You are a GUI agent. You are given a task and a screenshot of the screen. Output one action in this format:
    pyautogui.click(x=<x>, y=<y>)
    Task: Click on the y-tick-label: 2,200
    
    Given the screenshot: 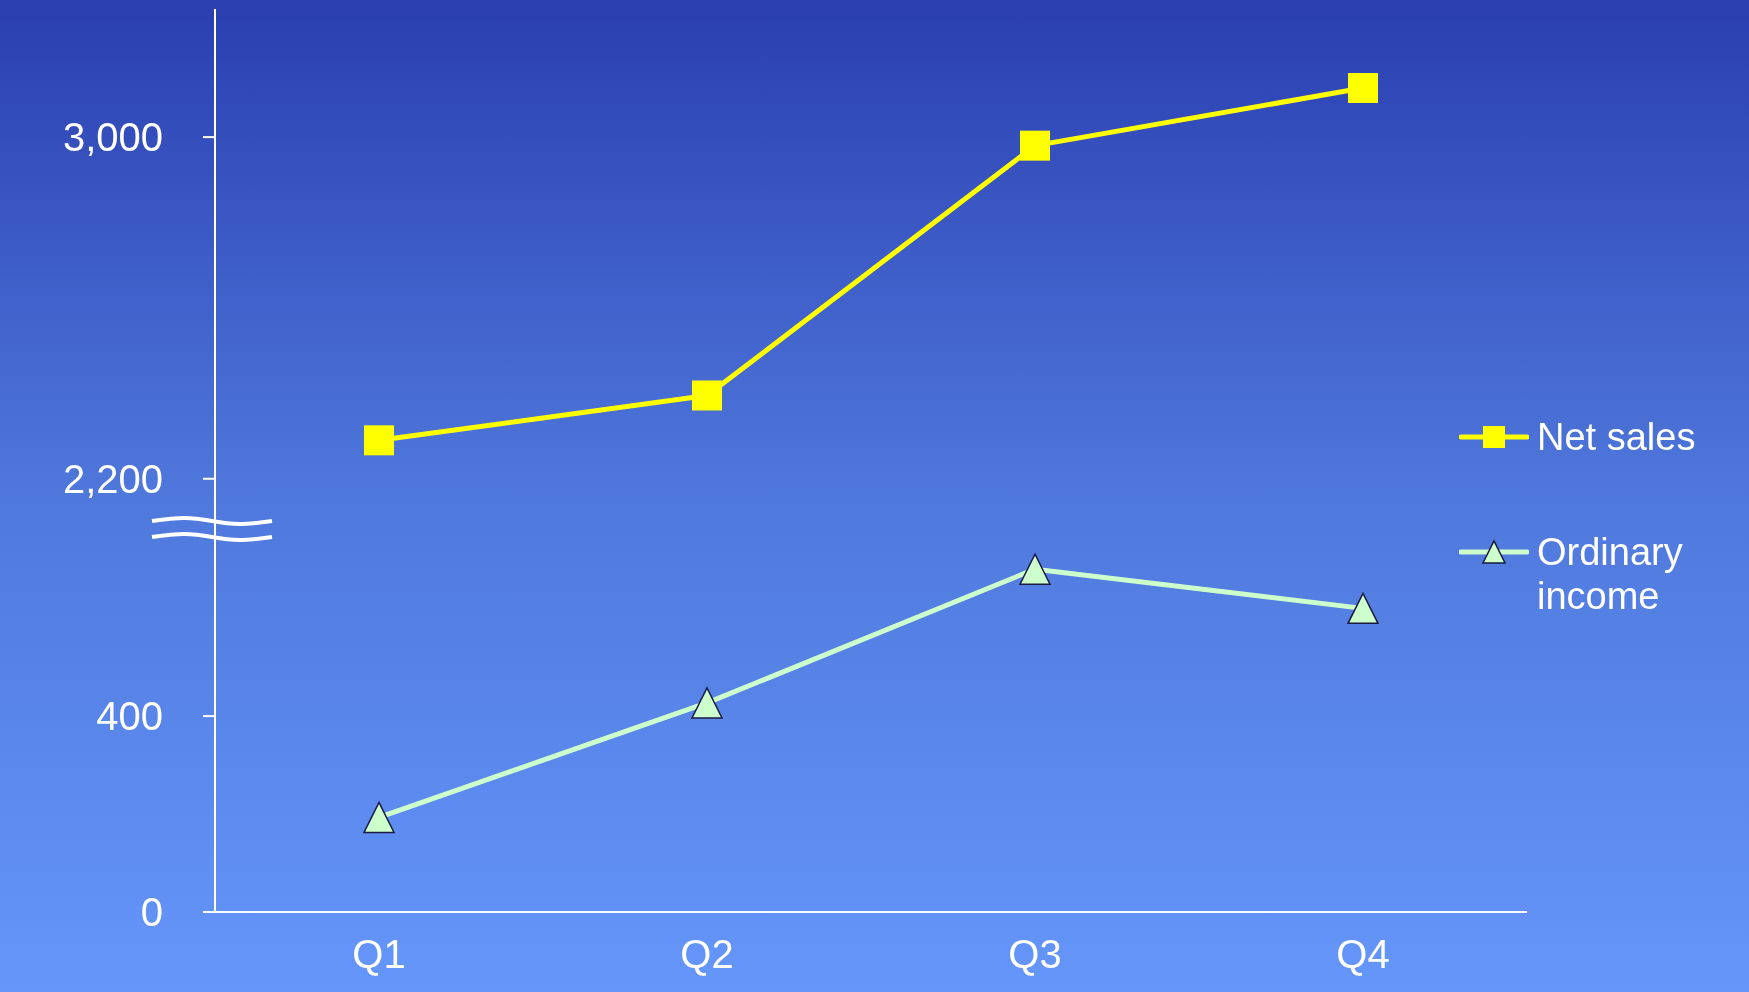 What is the action you would take?
    pyautogui.click(x=112, y=478)
    